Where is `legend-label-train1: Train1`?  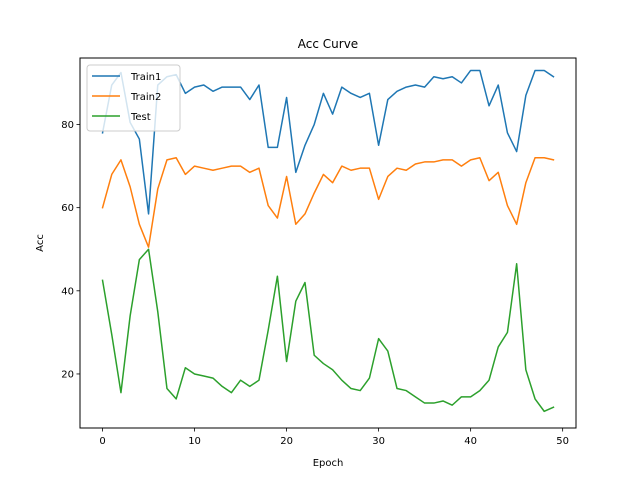 legend-label-train1: Train1 is located at coordinates (145, 77).